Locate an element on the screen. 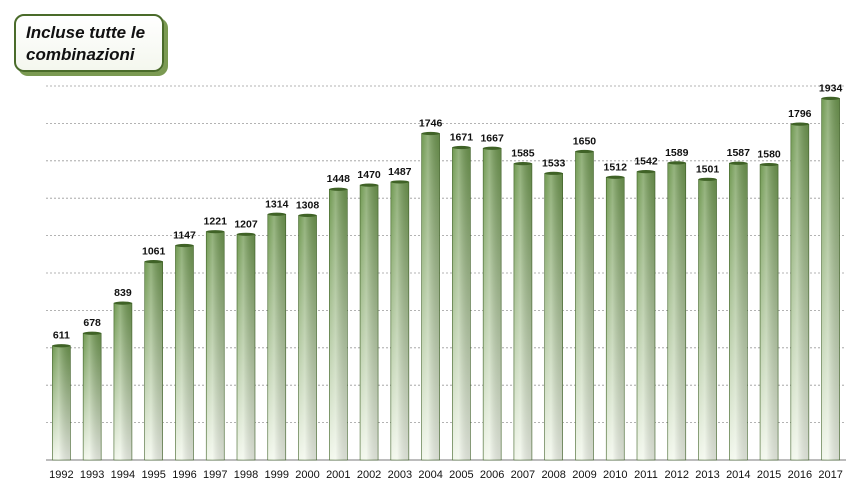 The height and width of the screenshot is (497, 860). bar-2004 is located at coordinates (430, 296).